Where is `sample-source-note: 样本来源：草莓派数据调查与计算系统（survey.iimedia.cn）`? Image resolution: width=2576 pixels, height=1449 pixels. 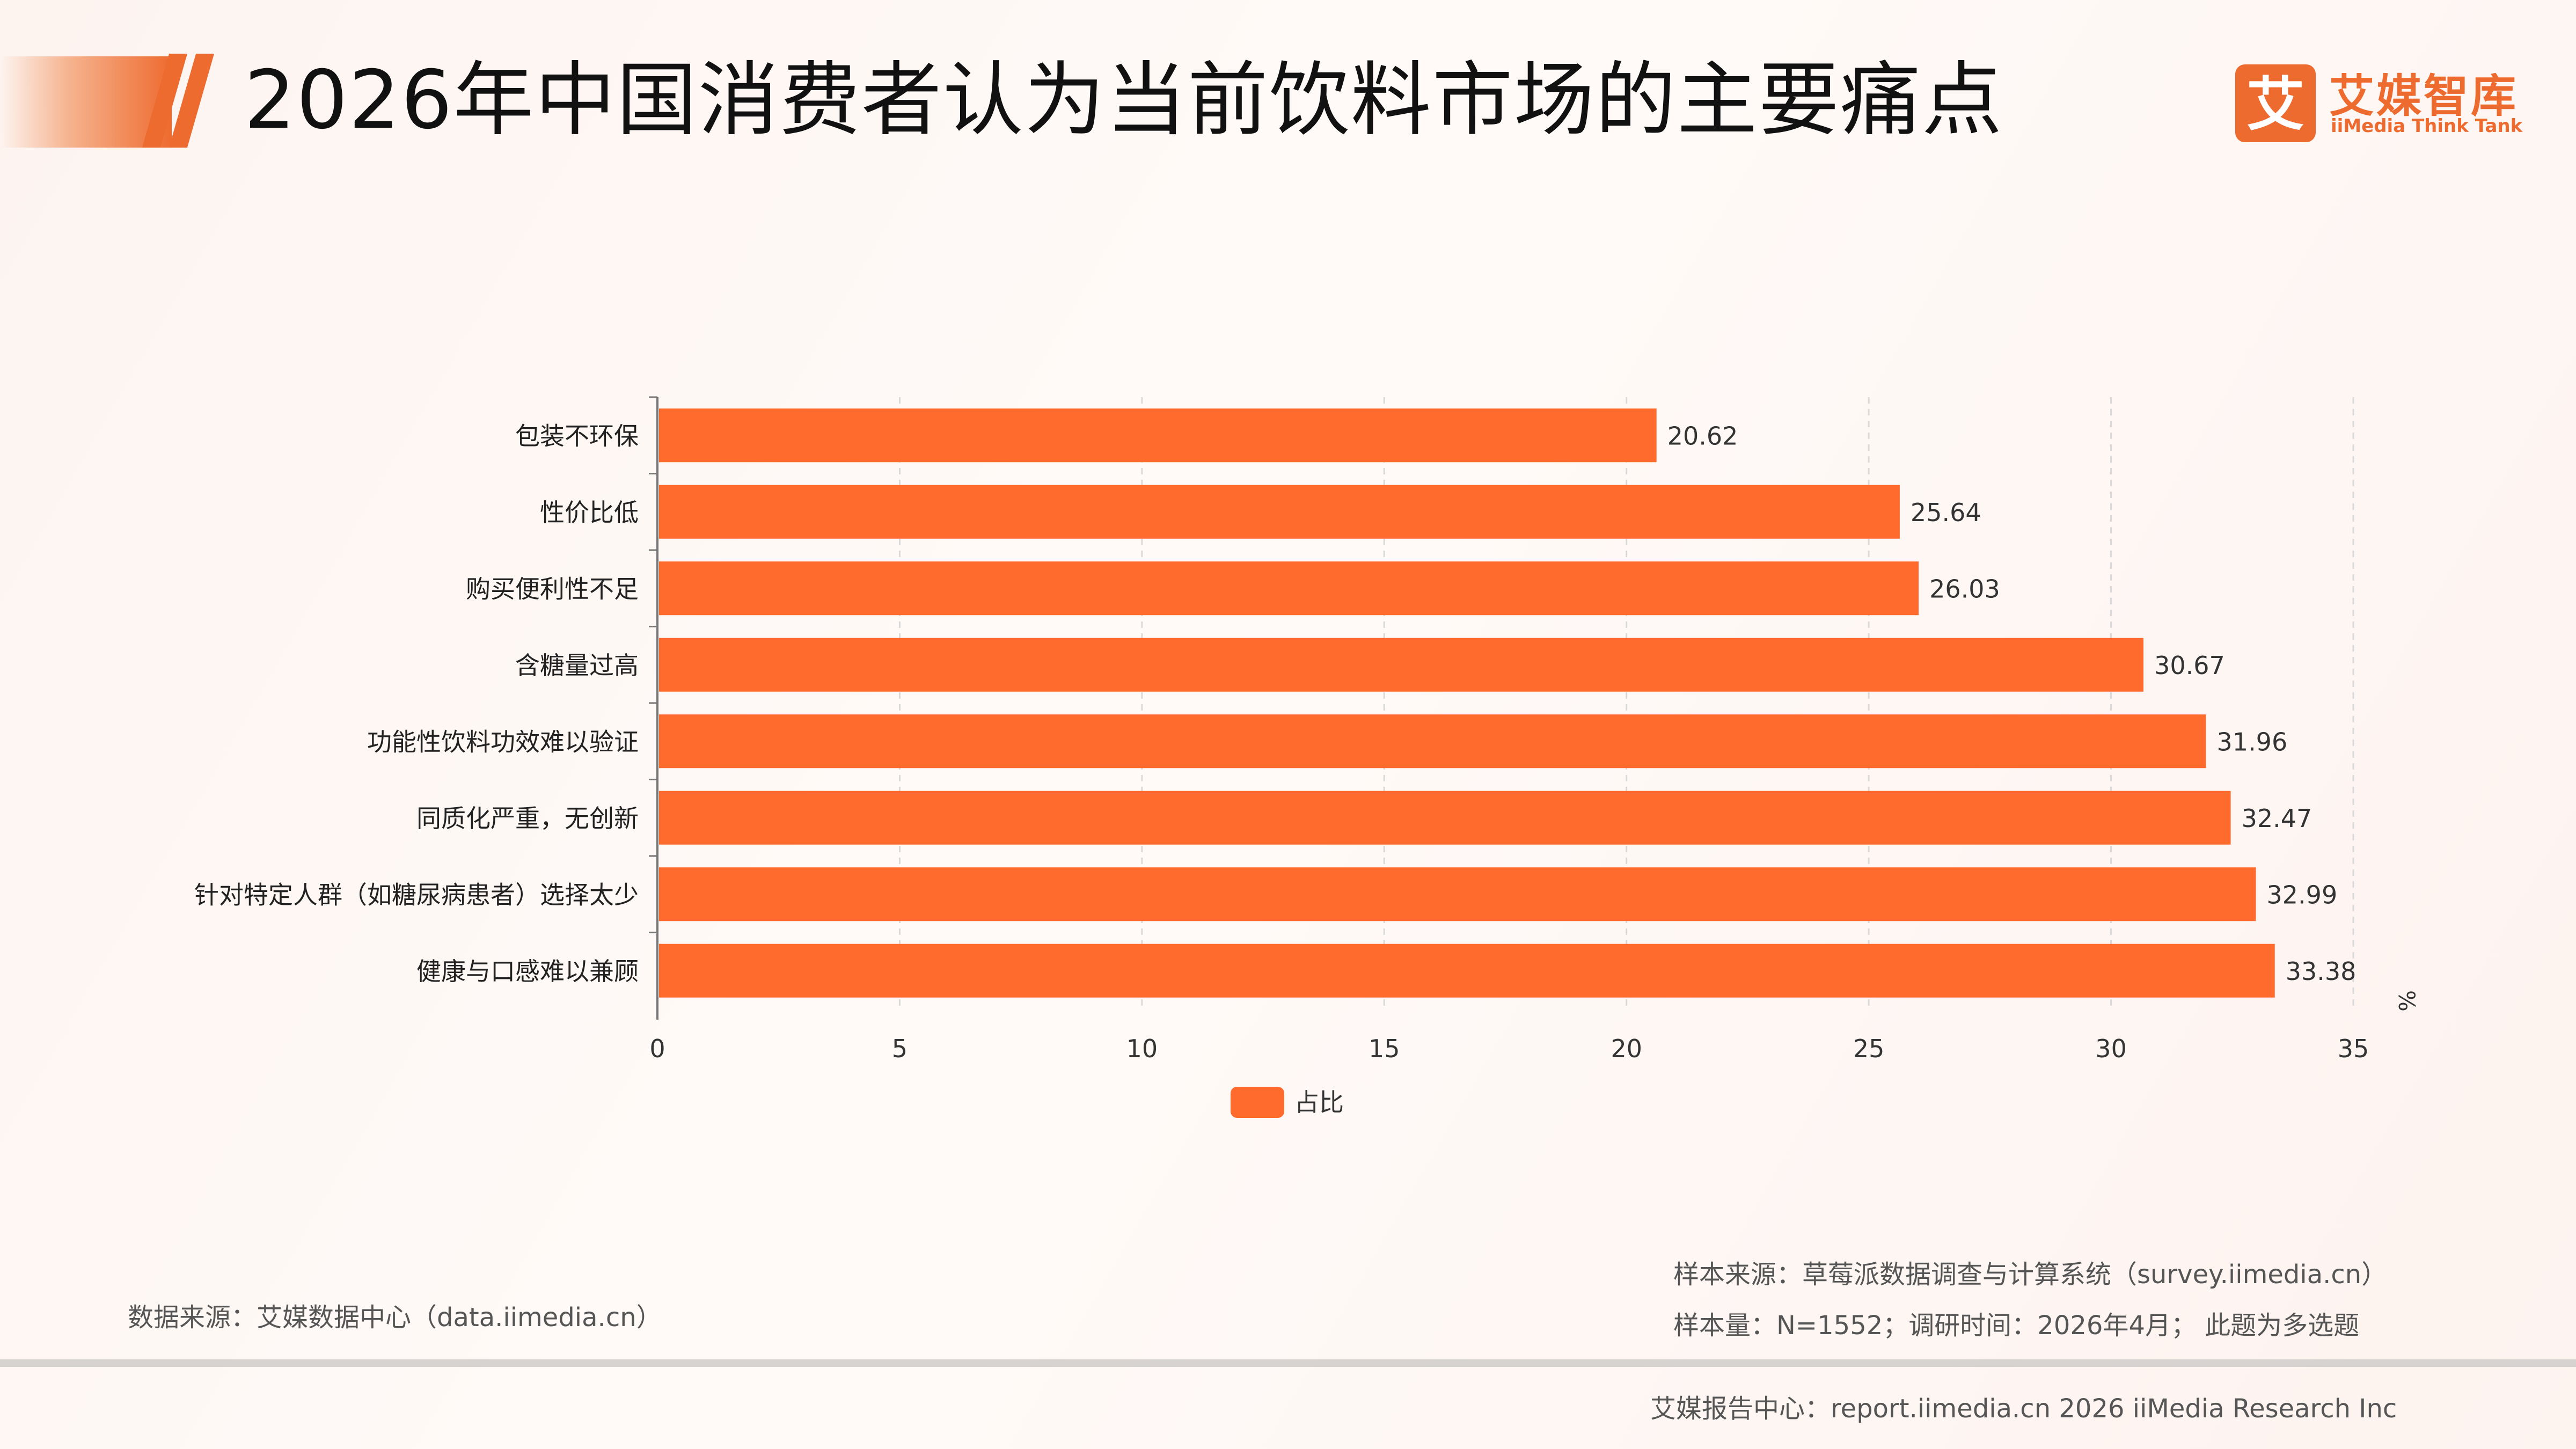
sample-source-note: 样本来源：草莓派数据调查与计算系统（survey.iimedia.cn） is located at coordinates (2030, 1275).